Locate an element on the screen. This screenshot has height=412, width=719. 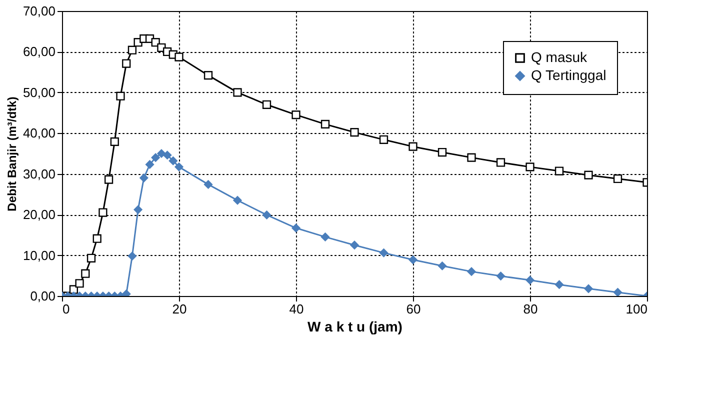
x-tick-label: 40 is located at coordinates (296, 309).